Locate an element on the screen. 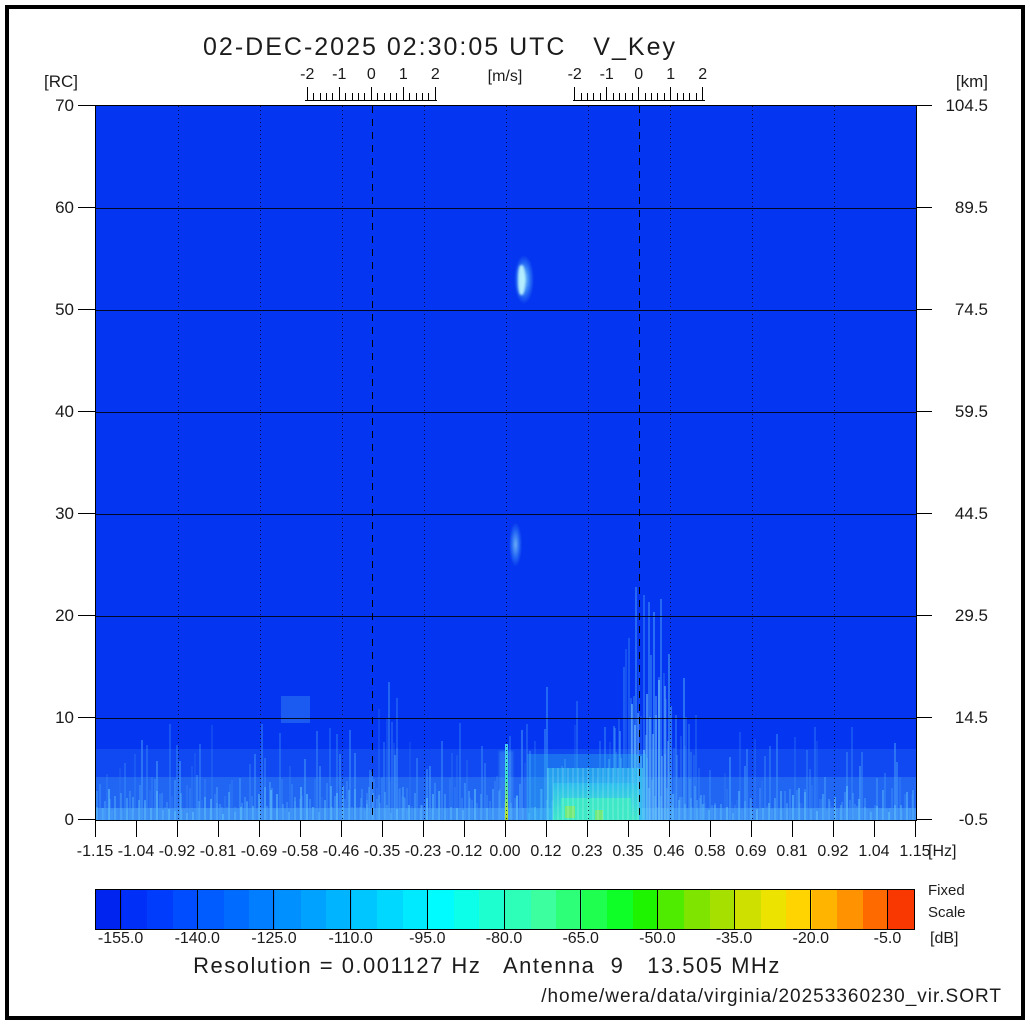 The height and width of the screenshot is (1025, 1030). velocity-axis-baseline is located at coordinates (638, 100).